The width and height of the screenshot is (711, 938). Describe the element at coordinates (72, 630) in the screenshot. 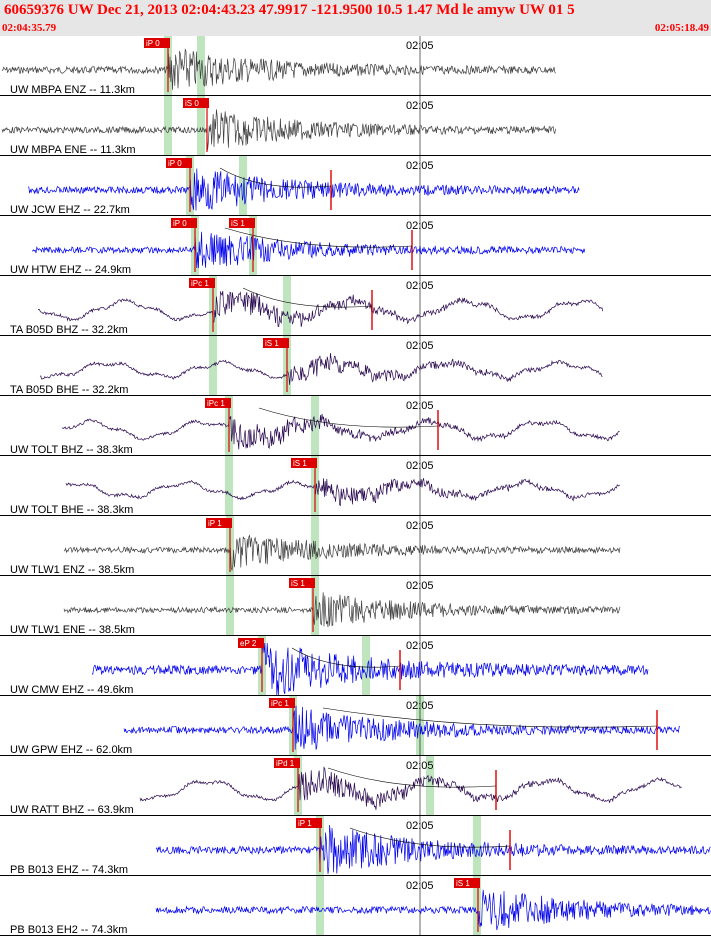

I see `station-label: UW TLW1 ENE -- 38.5km` at that location.